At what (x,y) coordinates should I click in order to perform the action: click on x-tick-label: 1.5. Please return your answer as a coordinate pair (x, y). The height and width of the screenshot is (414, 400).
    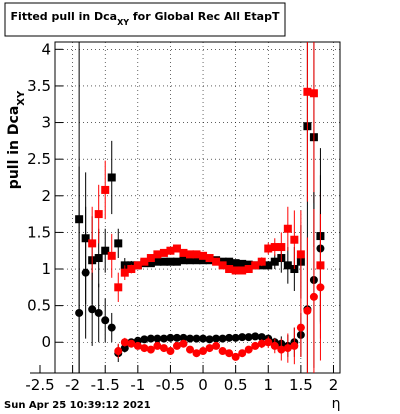
    Looking at the image, I should click on (301, 385).